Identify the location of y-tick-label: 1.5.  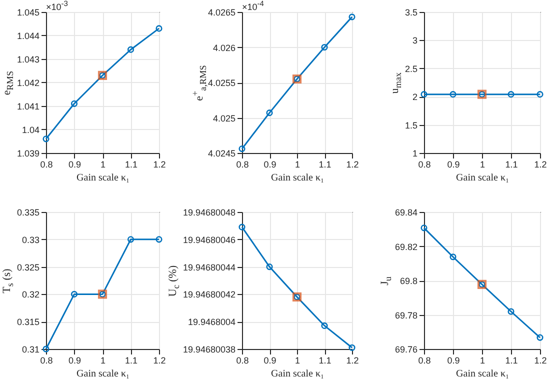
(411, 125).